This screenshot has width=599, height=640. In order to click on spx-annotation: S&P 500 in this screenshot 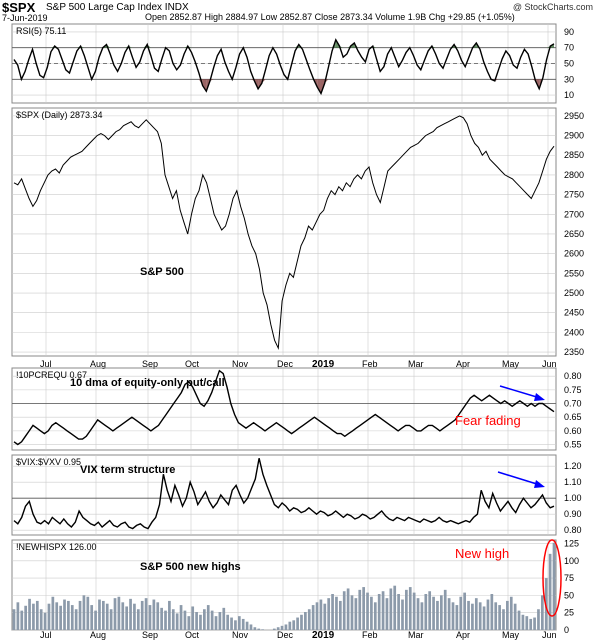, I will do `click(162, 272)`.